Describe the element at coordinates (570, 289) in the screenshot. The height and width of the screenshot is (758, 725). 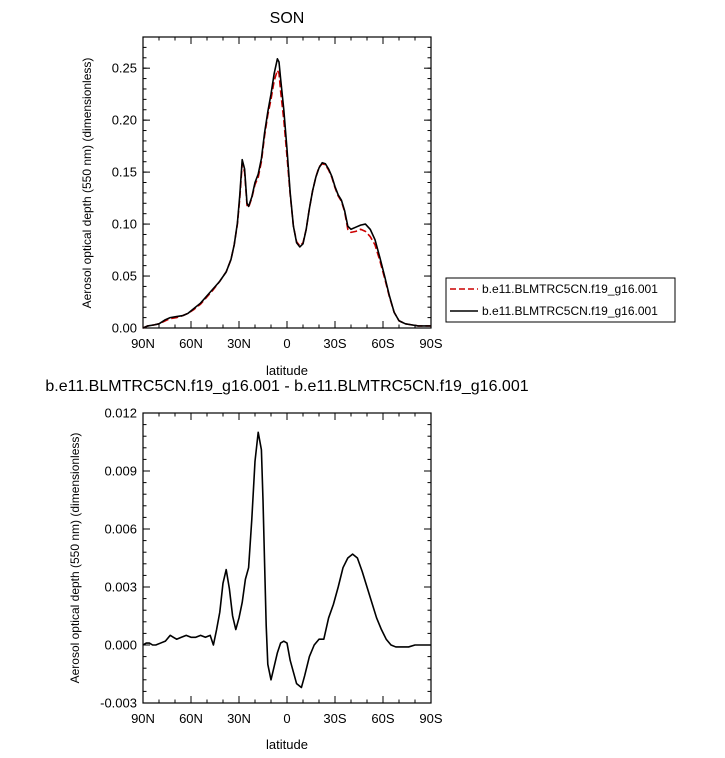
I see `legend-entry-1: b.e11.BLMTRC5CN.f19_g16.001` at that location.